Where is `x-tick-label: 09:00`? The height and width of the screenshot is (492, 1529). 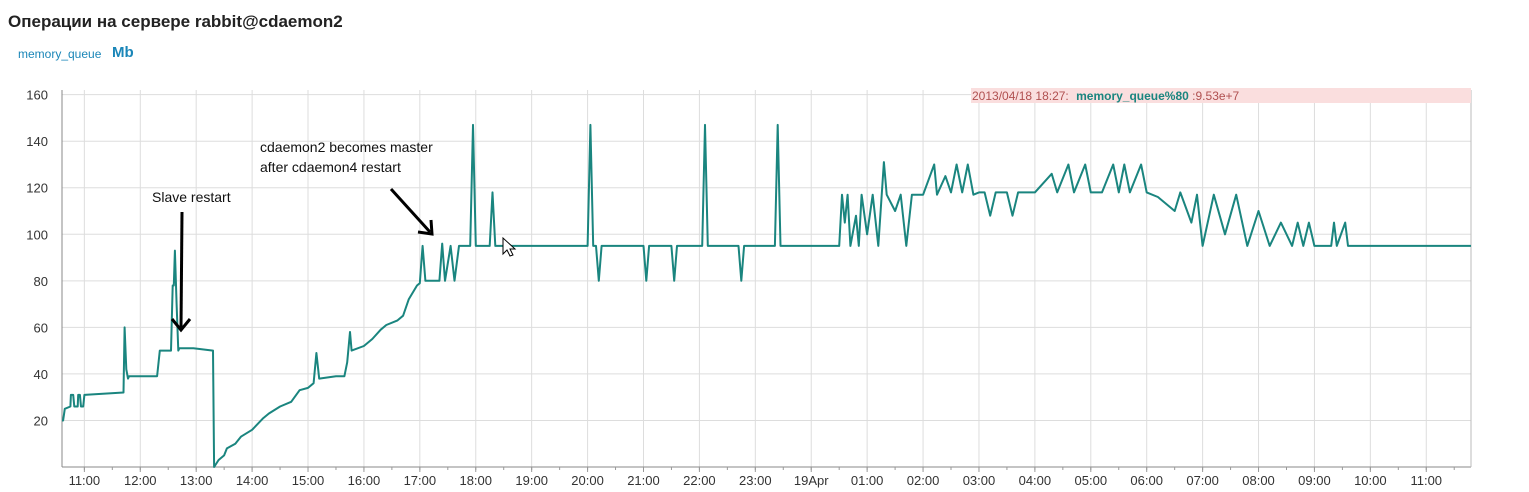 x-tick-label: 09:00 is located at coordinates (1314, 480).